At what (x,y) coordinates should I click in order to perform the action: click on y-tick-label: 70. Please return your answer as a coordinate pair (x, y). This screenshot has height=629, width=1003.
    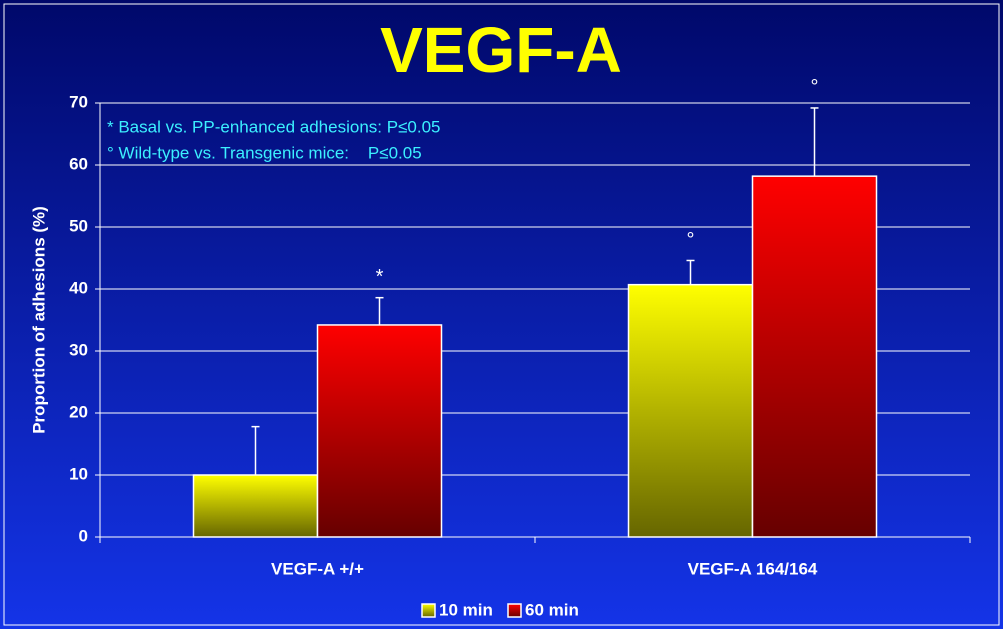
    Looking at the image, I should click on (78, 101).